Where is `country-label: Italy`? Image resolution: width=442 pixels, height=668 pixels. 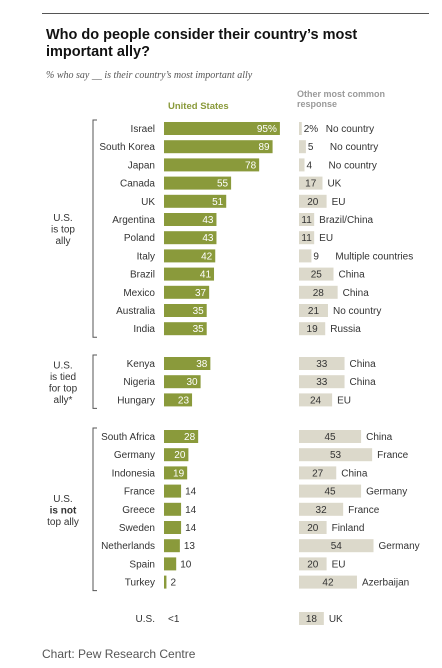 country-label: Italy is located at coordinates (146, 256).